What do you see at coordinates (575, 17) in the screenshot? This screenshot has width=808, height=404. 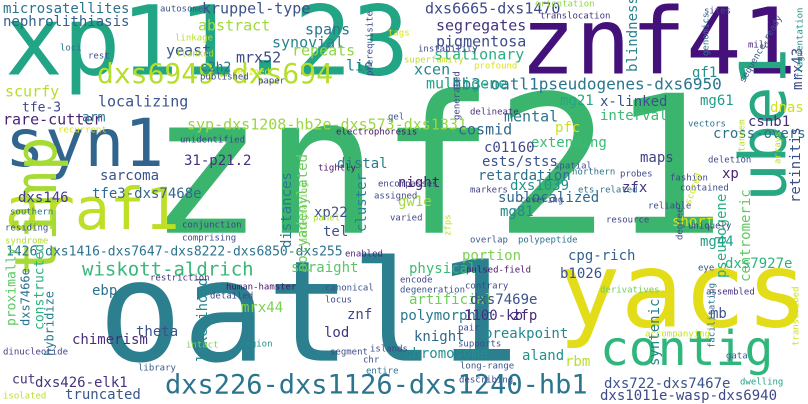 I see `word: translocation` at bounding box center [575, 17].